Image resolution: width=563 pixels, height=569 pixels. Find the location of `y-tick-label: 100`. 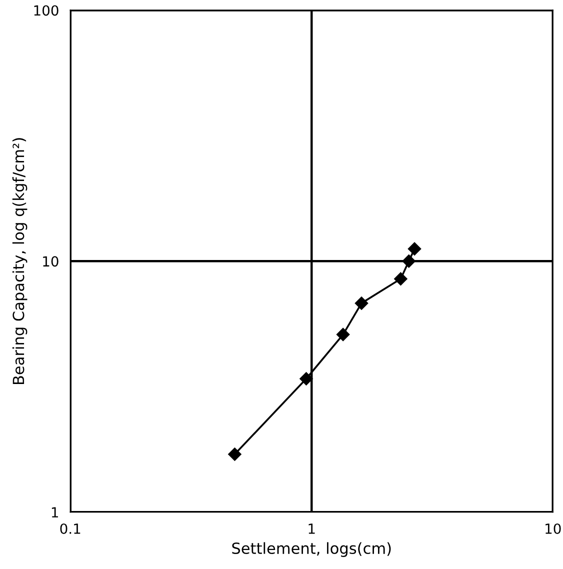

y-tick-label: 100 is located at coordinates (46, 10).